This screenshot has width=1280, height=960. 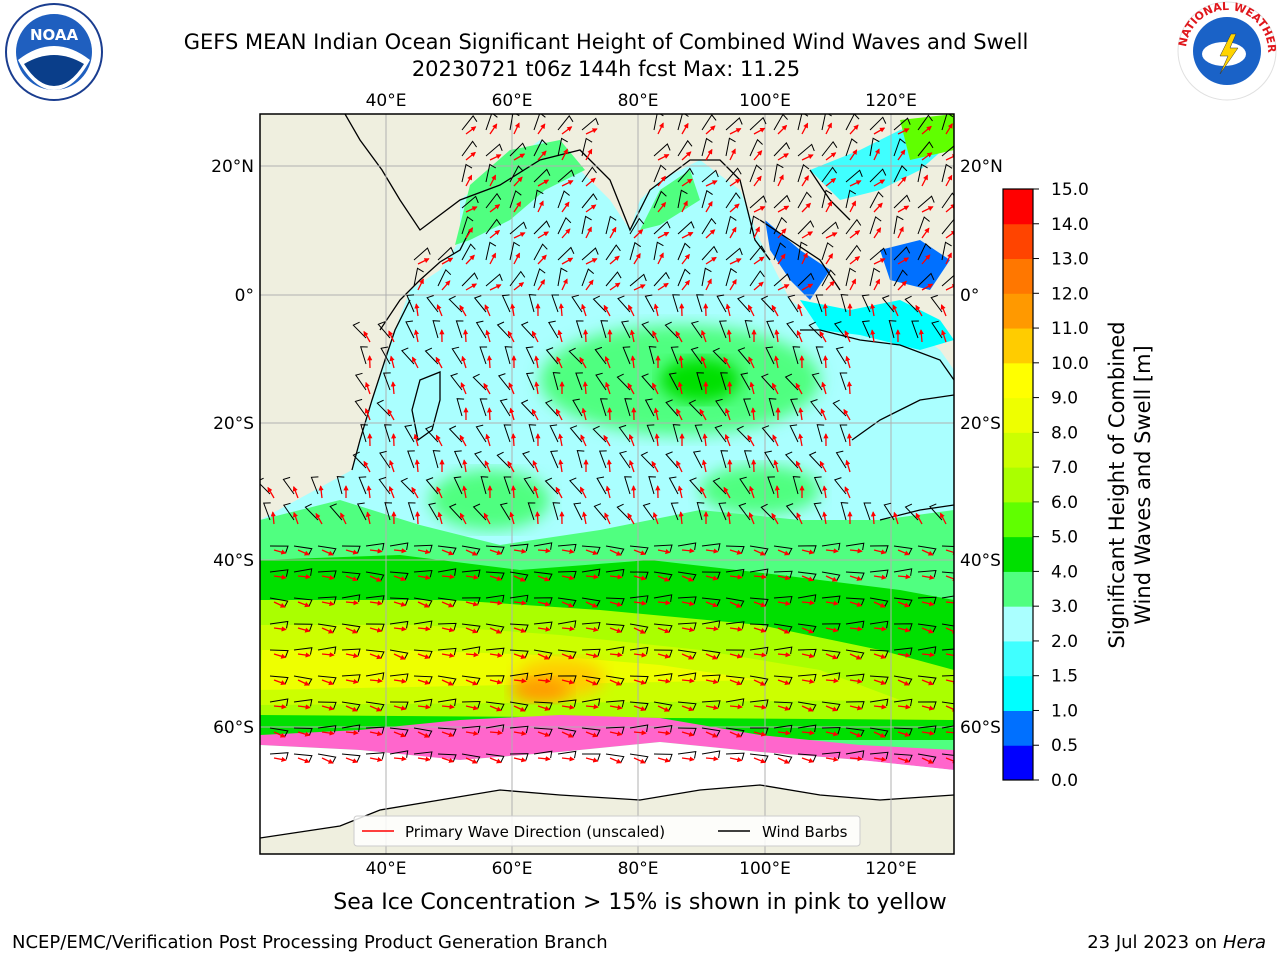 What do you see at coordinates (765, 869) in the screenshot?
I see `lon-tick-bottom-100e: 100°E` at bounding box center [765, 869].